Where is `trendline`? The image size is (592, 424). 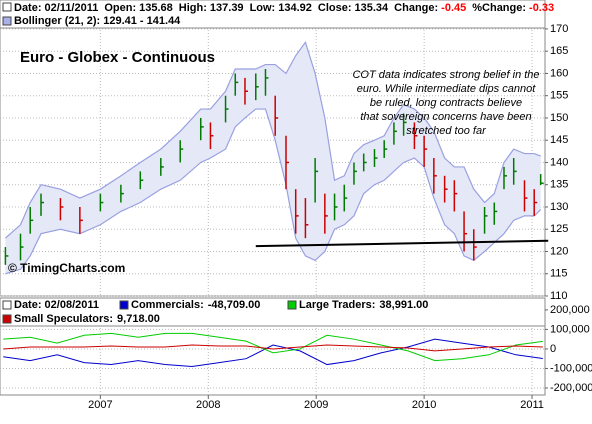 trendline is located at coordinates (402, 243).